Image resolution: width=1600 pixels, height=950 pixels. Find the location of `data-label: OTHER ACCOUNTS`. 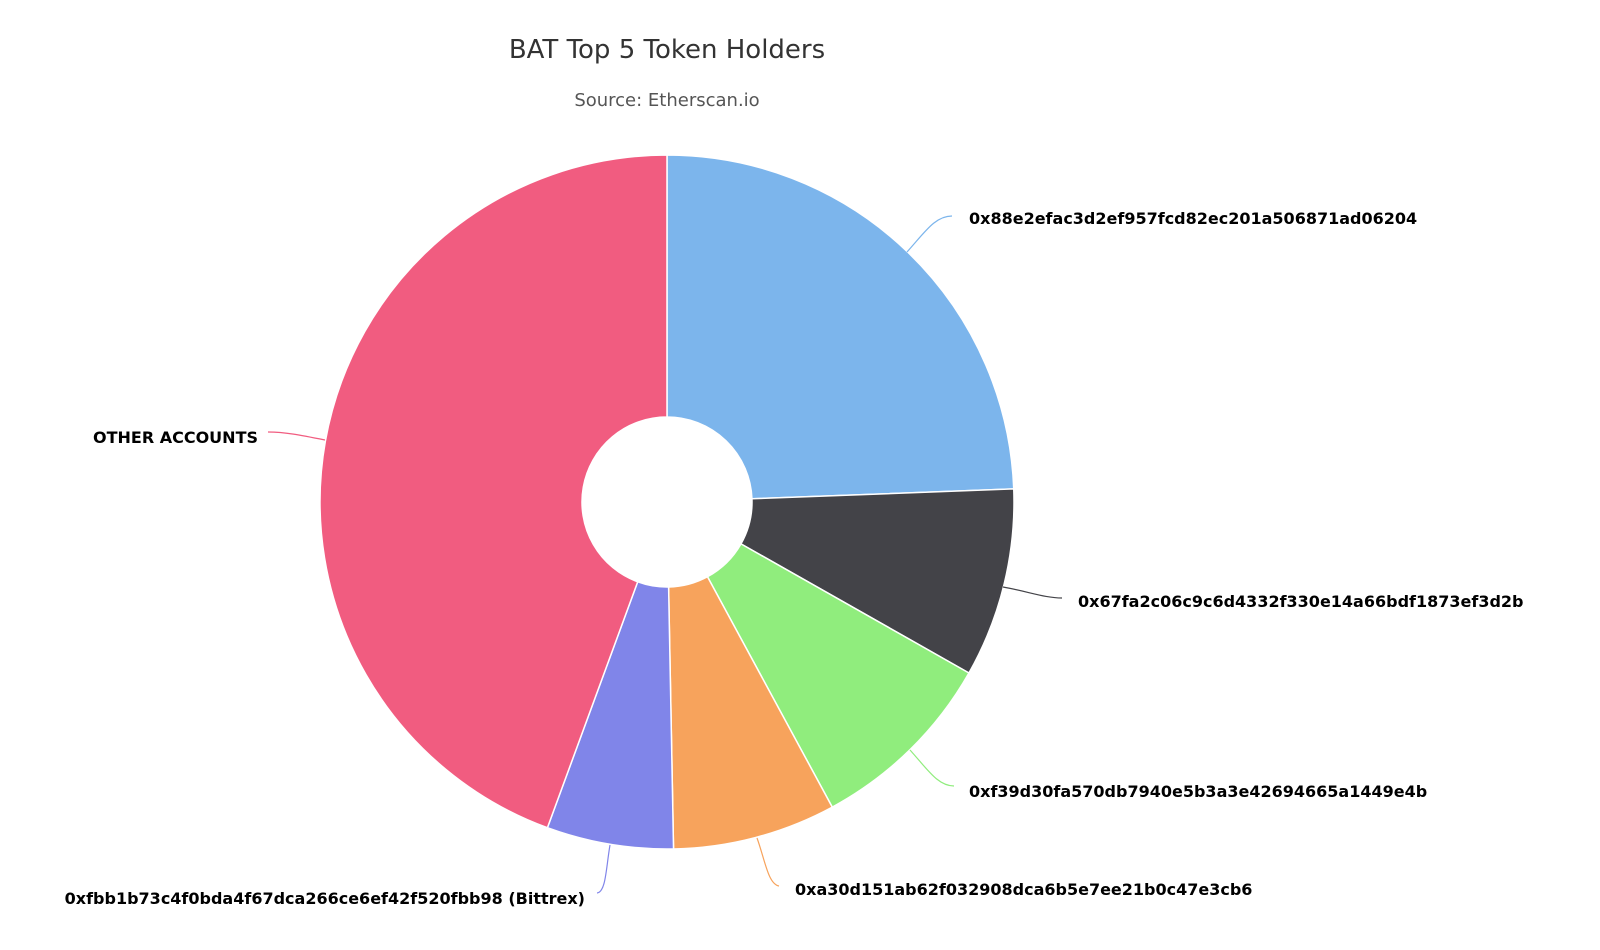

data-label: OTHER ACCOUNTS is located at coordinates (175, 437).